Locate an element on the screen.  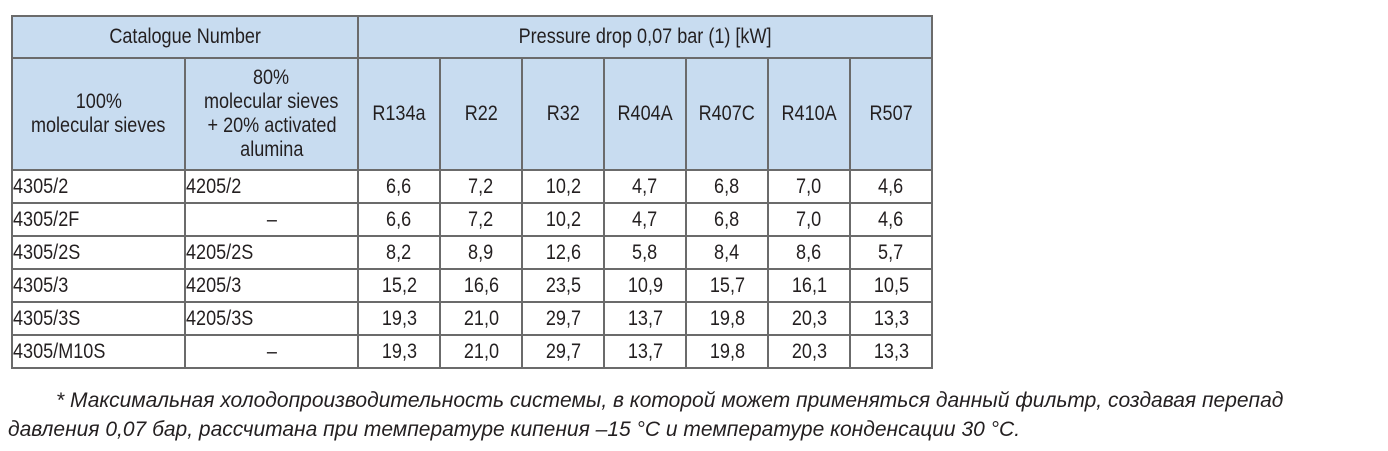
refrigerant-header-r32: R32 is located at coordinates (563, 114).